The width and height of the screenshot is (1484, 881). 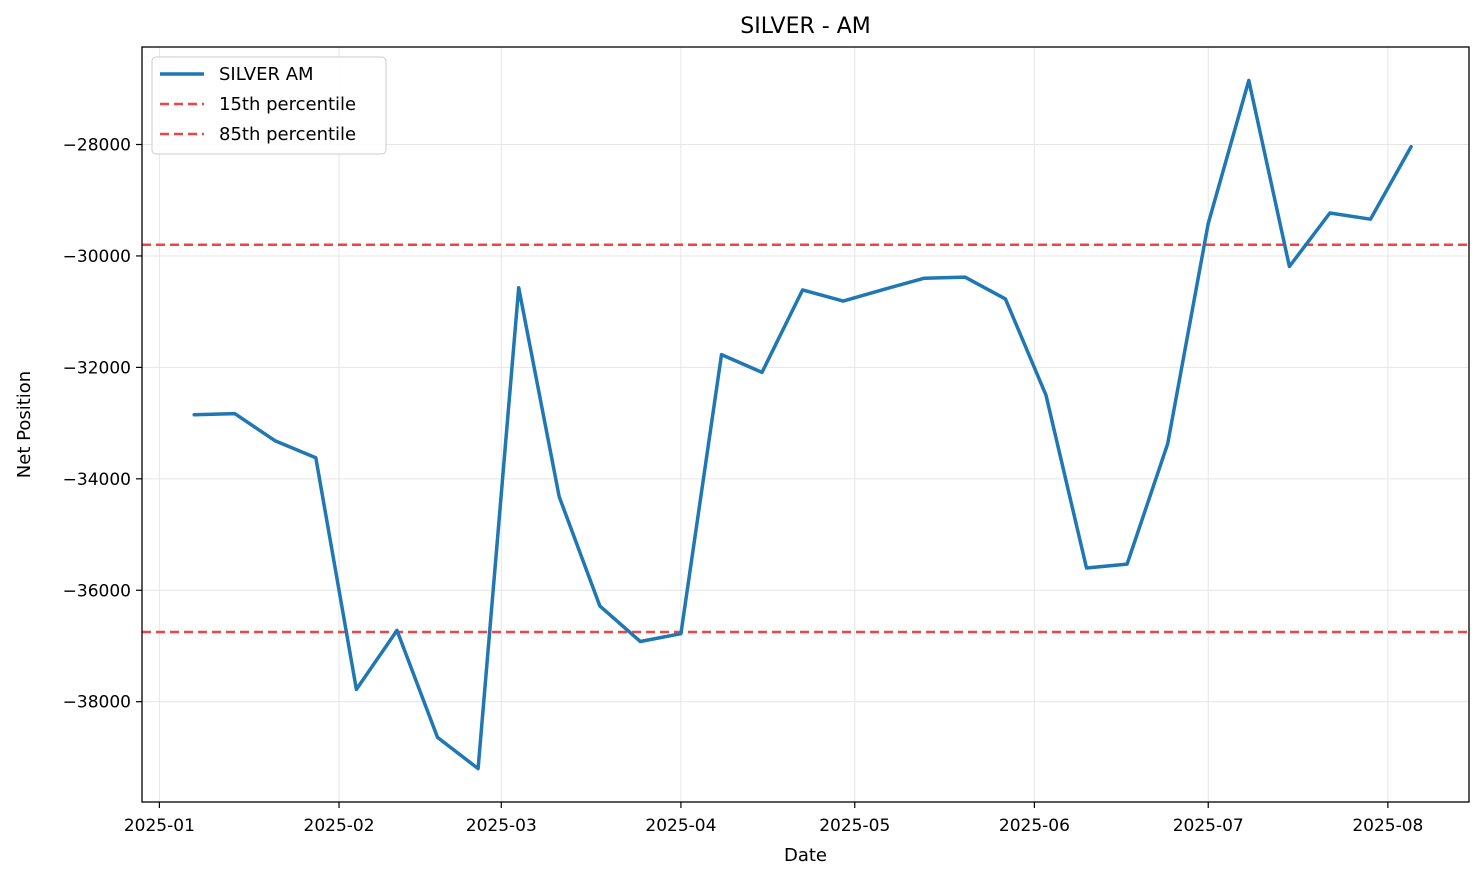 What do you see at coordinates (102, 424) in the screenshot?
I see `y-axis-ticks: −28000 −30000 −32000 −34000 −36000 −38000` at bounding box center [102, 424].